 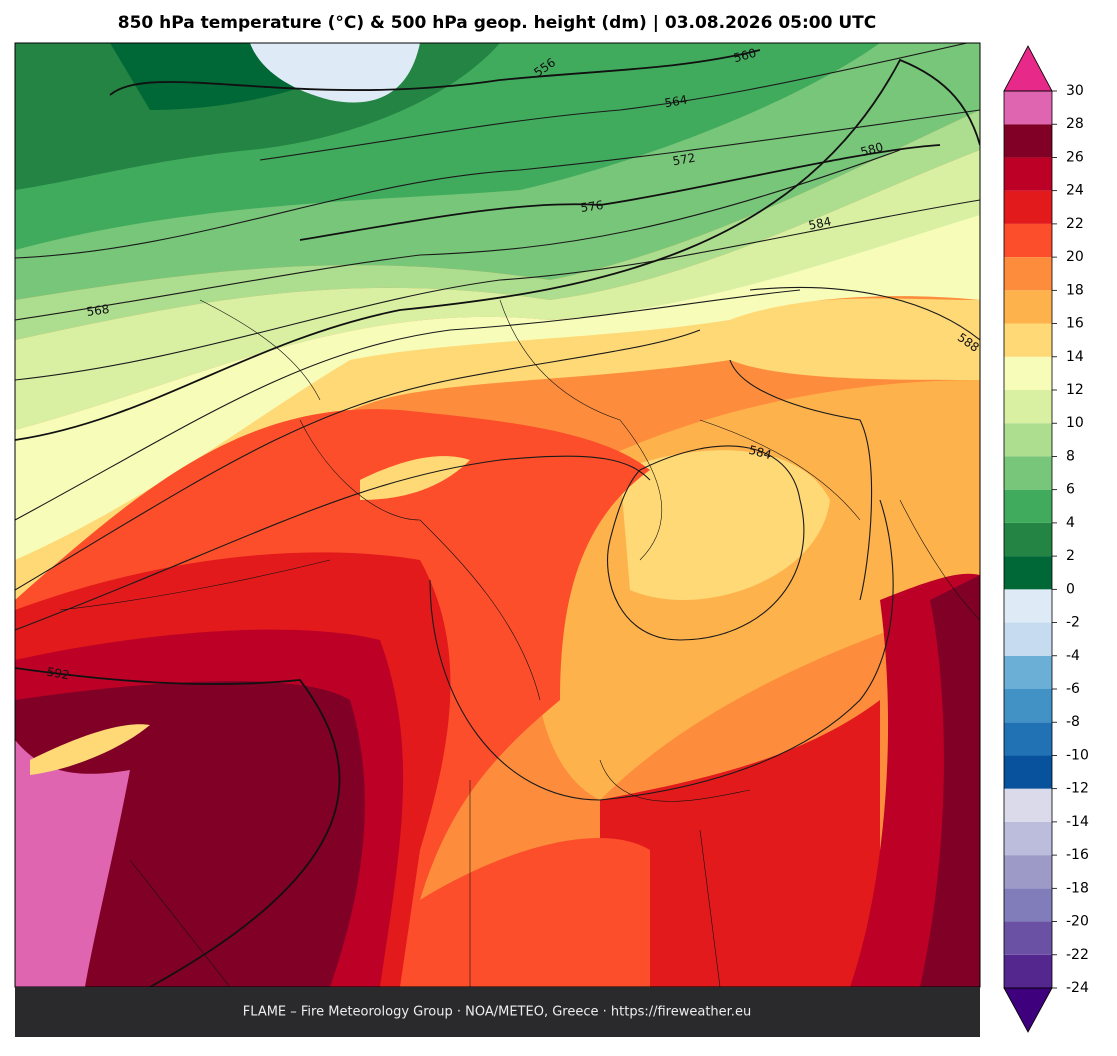 What do you see at coordinates (1075, 290) in the screenshot?
I see `colorbar-tick-label: 18` at bounding box center [1075, 290].